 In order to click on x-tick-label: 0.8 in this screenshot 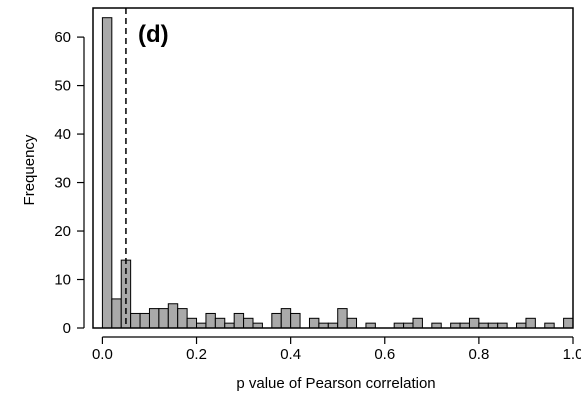, I will do `click(478, 354)`.